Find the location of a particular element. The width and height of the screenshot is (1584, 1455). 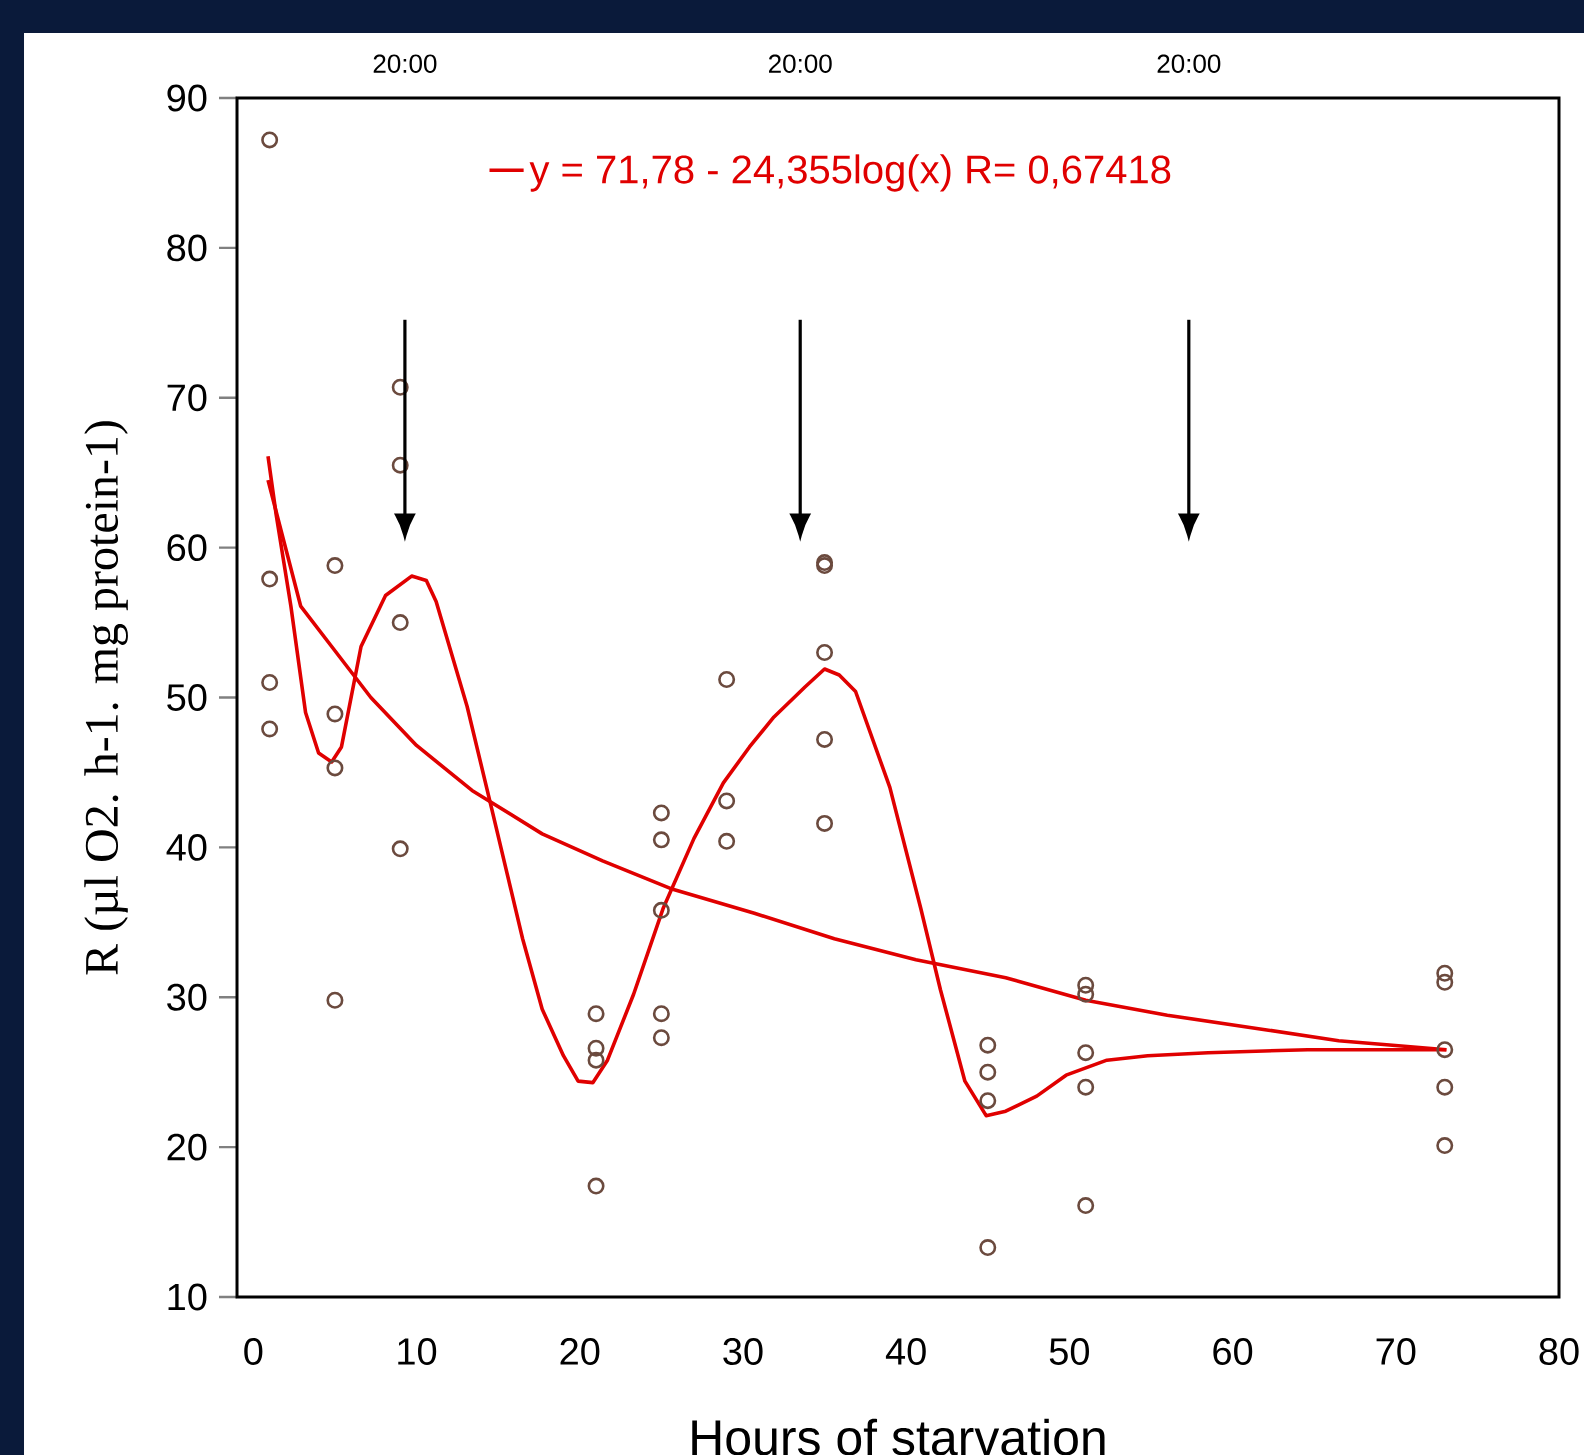

x-tick-label: 50 is located at coordinates (1069, 1351).